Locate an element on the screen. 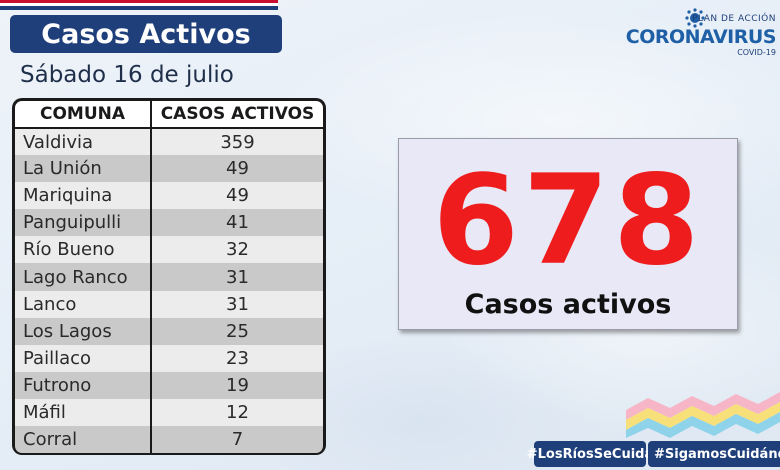 Image resolution: width=780 pixels, height=470 pixels. table-row: Río Bueno 32 is located at coordinates (169, 250).